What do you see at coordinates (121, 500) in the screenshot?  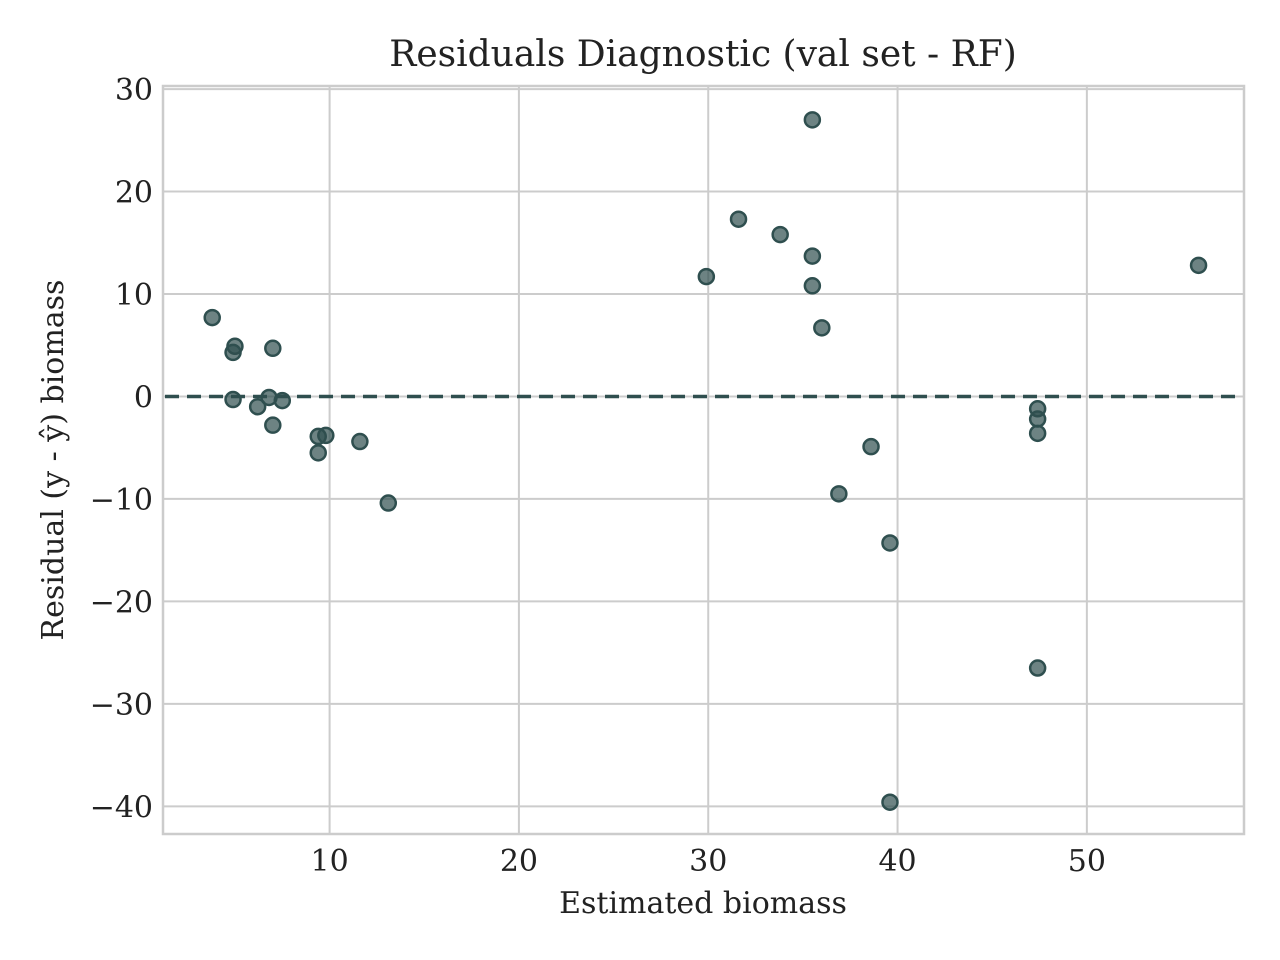 I see `y-tick-label: −10` at bounding box center [121, 500].